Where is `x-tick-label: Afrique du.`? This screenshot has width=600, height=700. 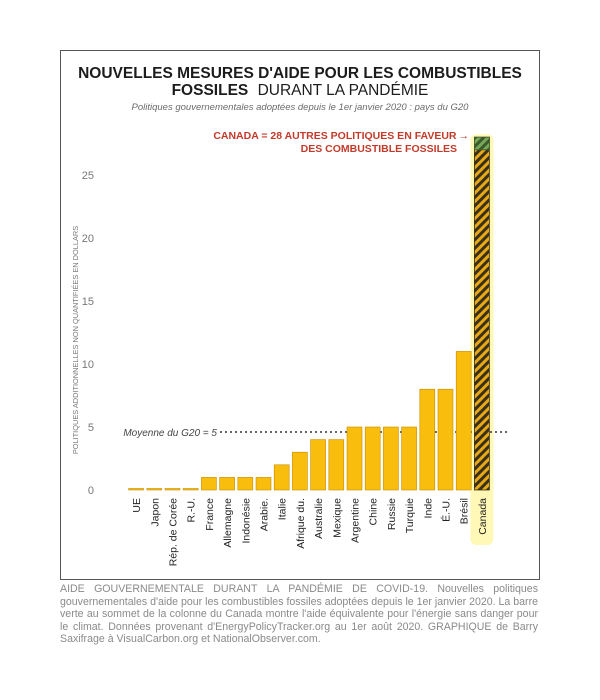 x-tick-label: Afrique du. is located at coordinates (301, 523).